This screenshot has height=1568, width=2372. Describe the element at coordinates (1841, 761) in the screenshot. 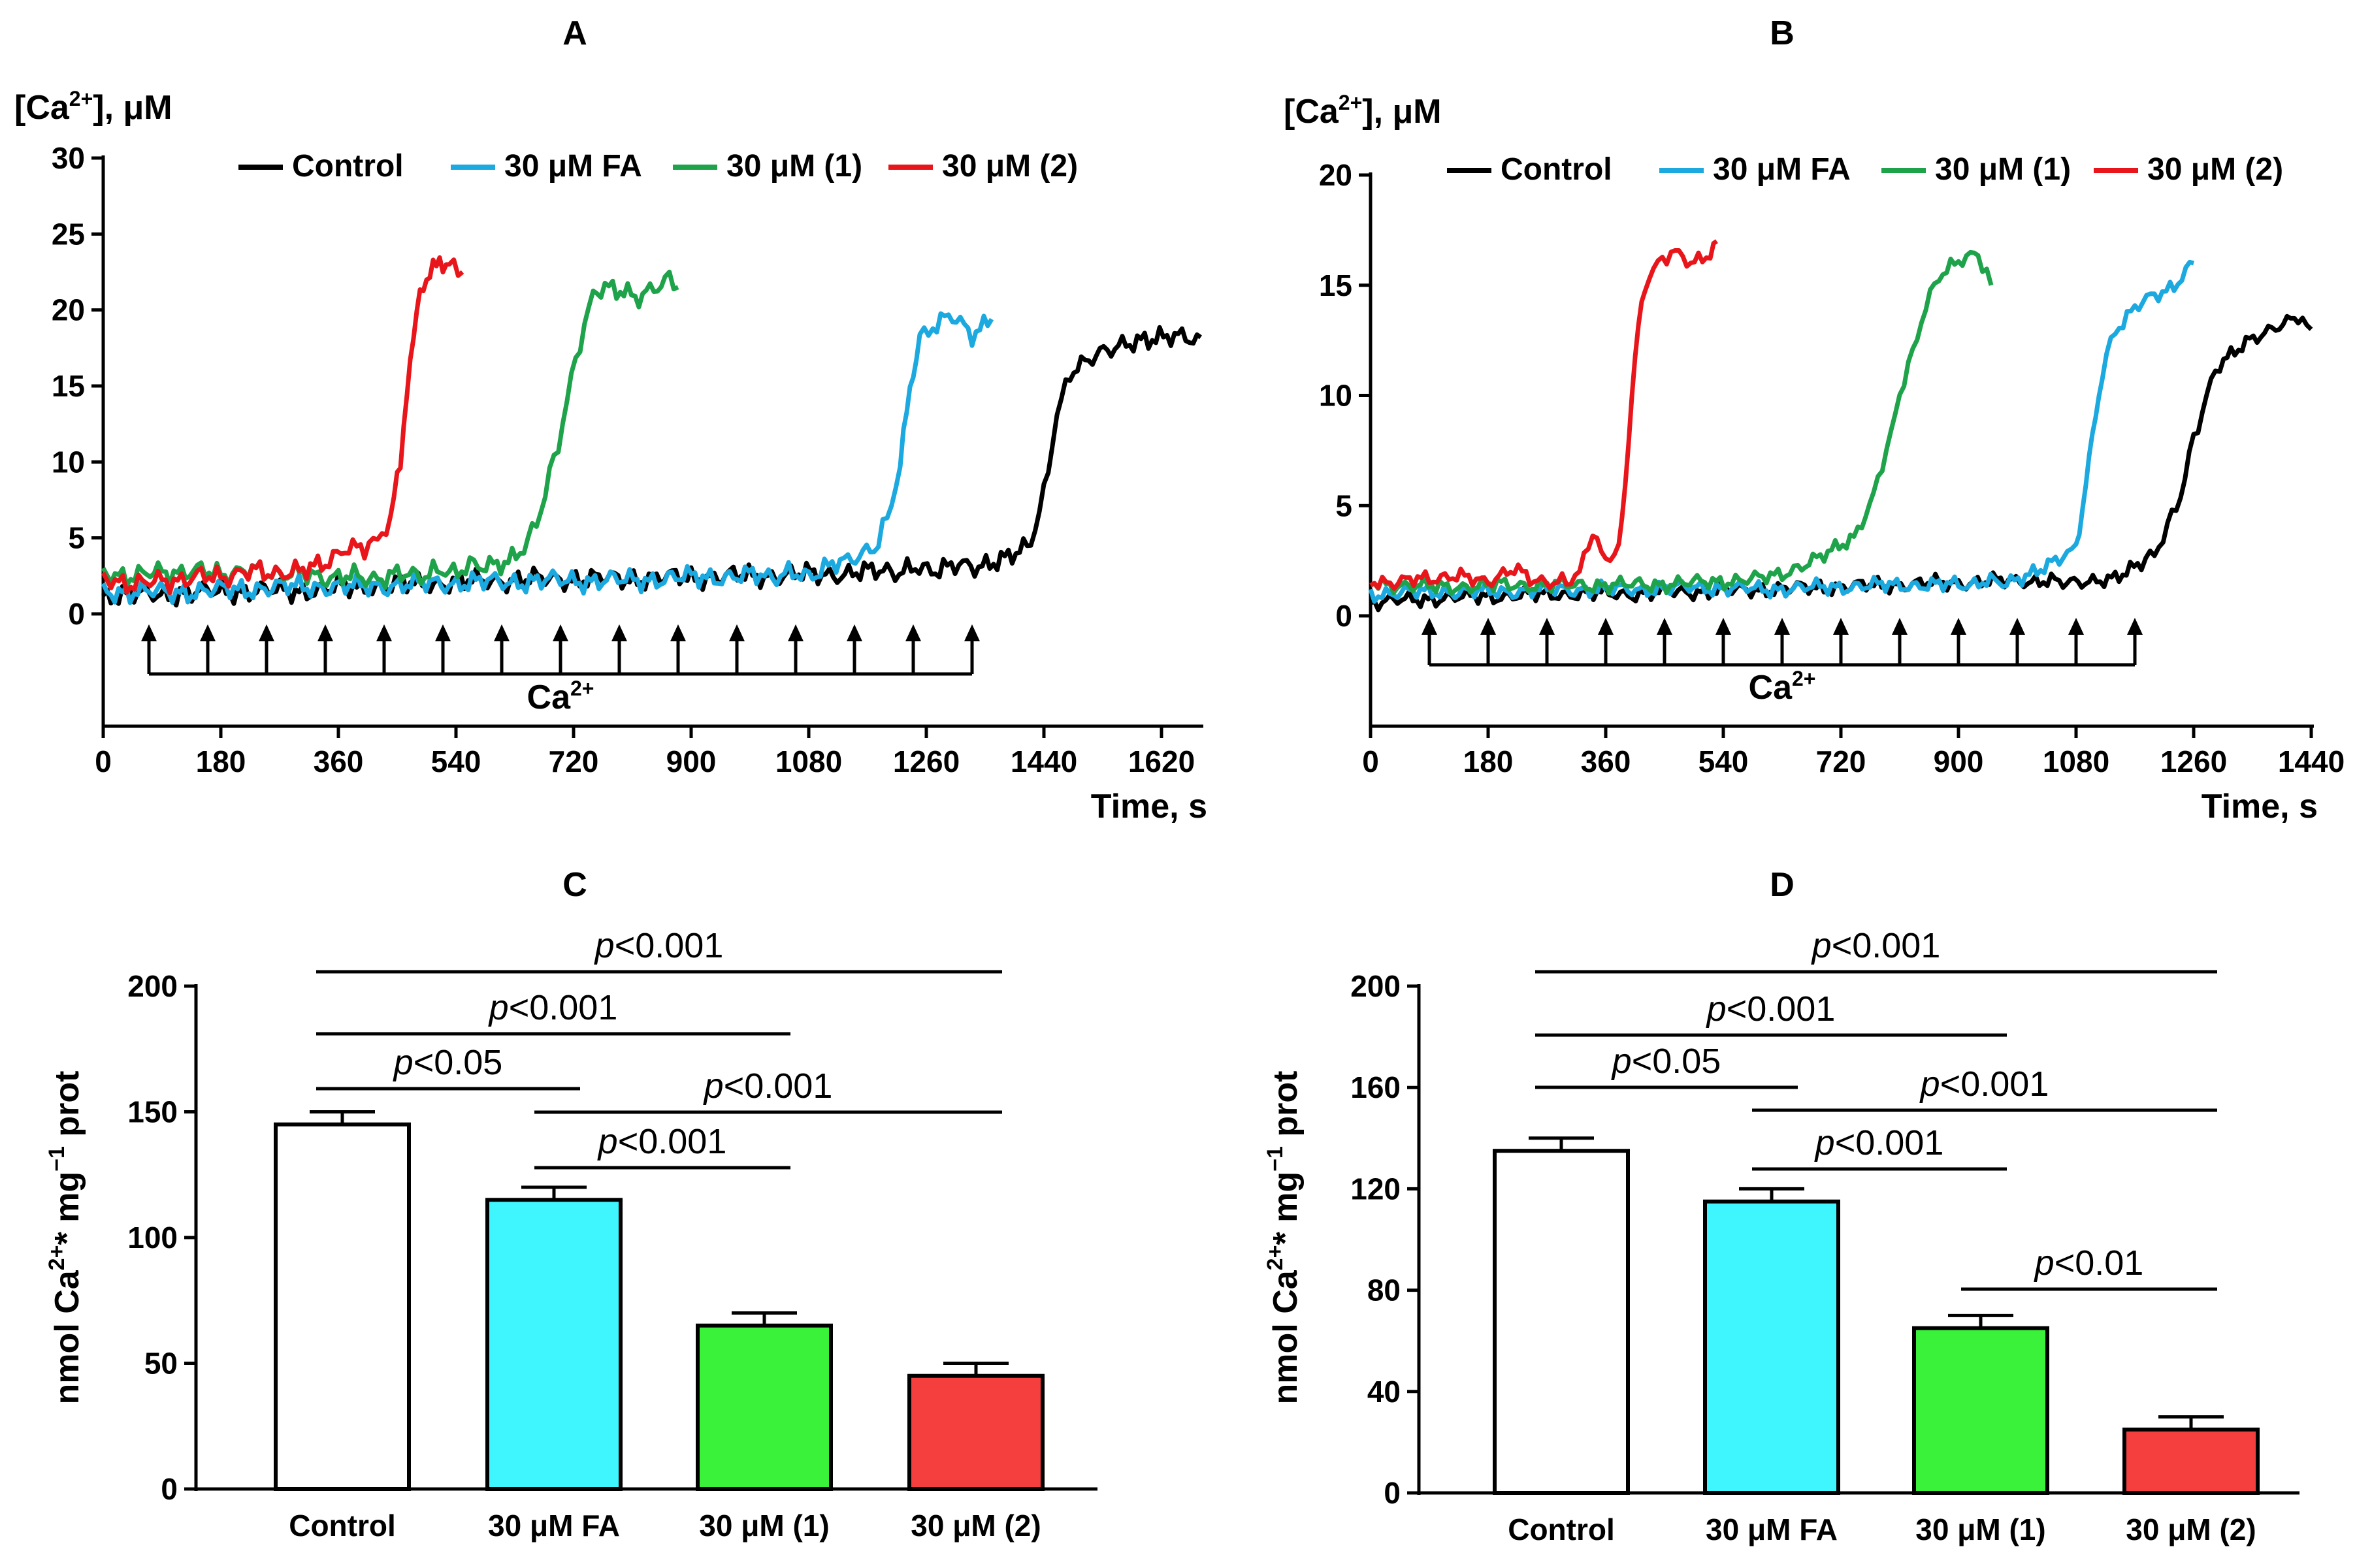

I see `x-tick-label: 720` at that location.